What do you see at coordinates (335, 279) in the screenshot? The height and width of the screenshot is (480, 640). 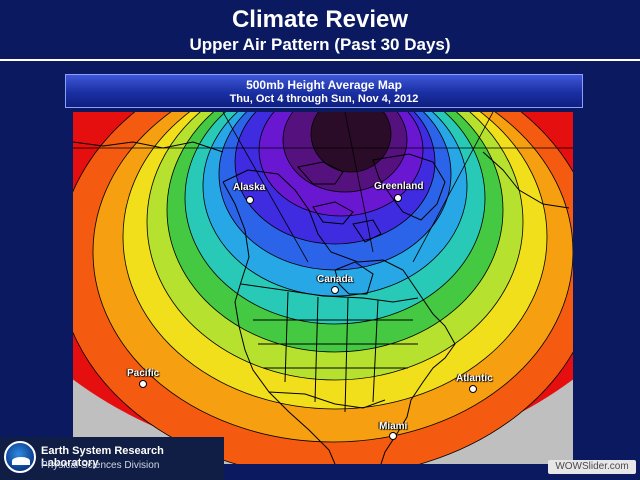 I see `map-label-canada: Canada` at bounding box center [335, 279].